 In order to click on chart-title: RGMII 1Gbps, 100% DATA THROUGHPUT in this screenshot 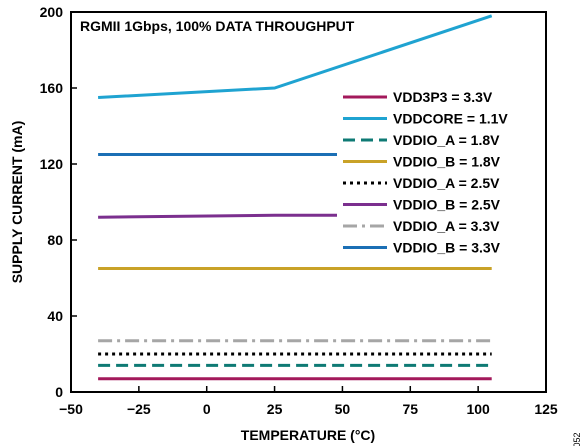, I will do `click(217, 26)`.